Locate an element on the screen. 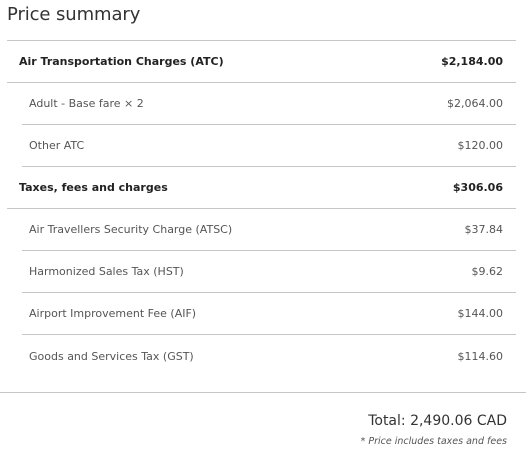 The image size is (526, 452). hst-row: Harmonized Sales Tax (HST) $9.62 is located at coordinates (269, 272).